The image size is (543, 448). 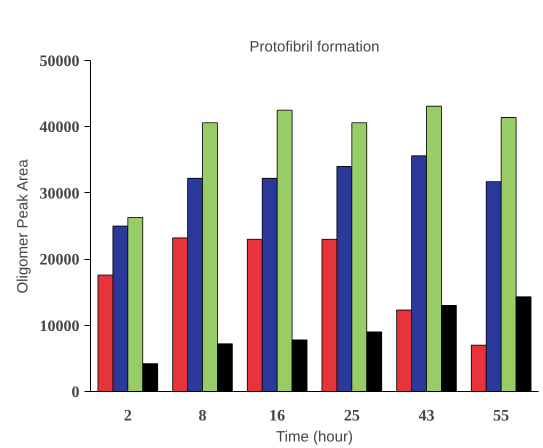 I want to click on y-tick-label: 20000, so click(x=60, y=260).